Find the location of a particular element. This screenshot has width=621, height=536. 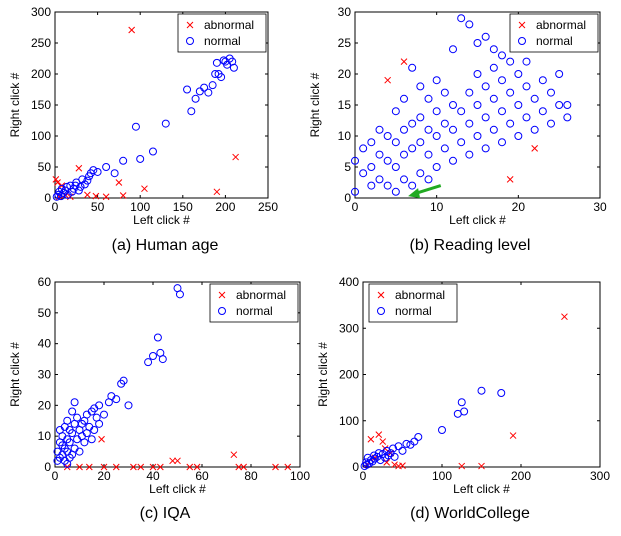

x-tick-label: 20 is located at coordinates (104, 476).